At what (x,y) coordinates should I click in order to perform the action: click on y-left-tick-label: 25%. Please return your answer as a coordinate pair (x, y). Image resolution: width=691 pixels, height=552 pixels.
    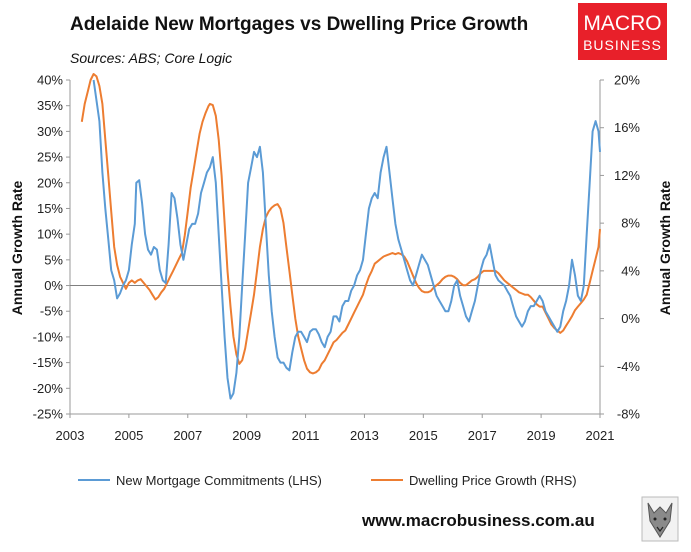
    Looking at the image, I should click on (50, 157).